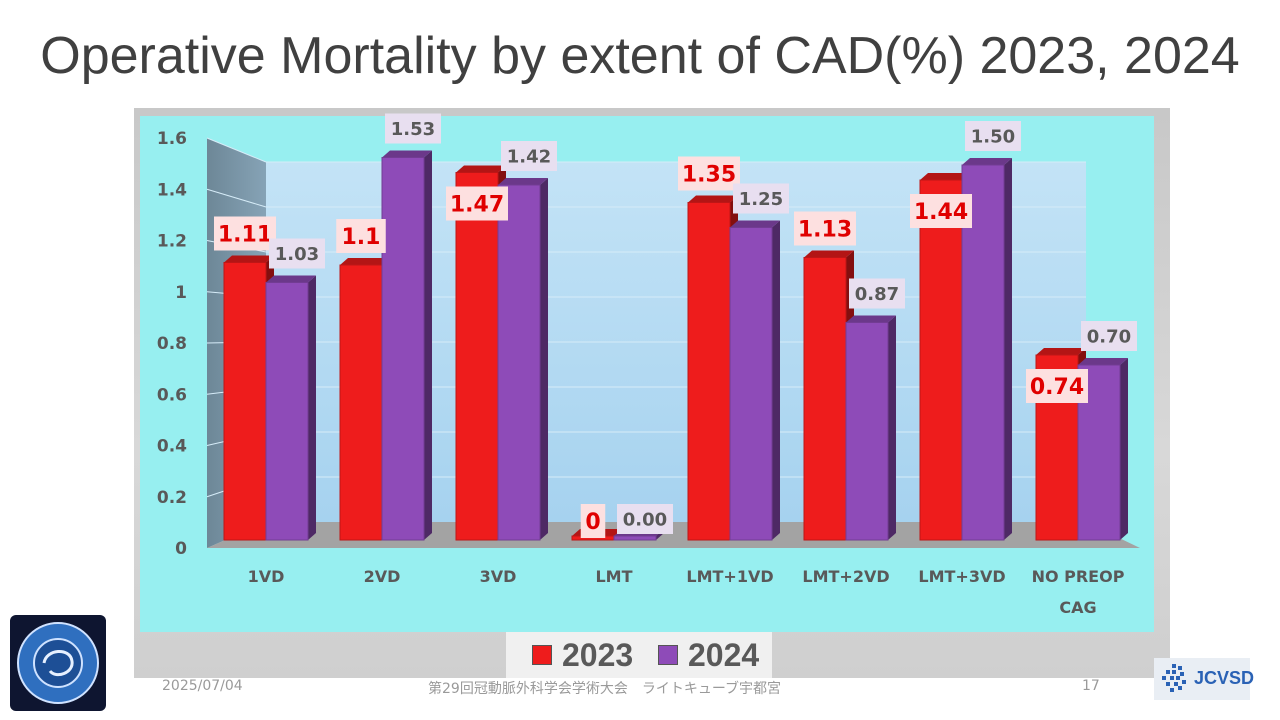  I want to click on data-label-2023-LMT+2VD: 1.13, so click(825, 229).